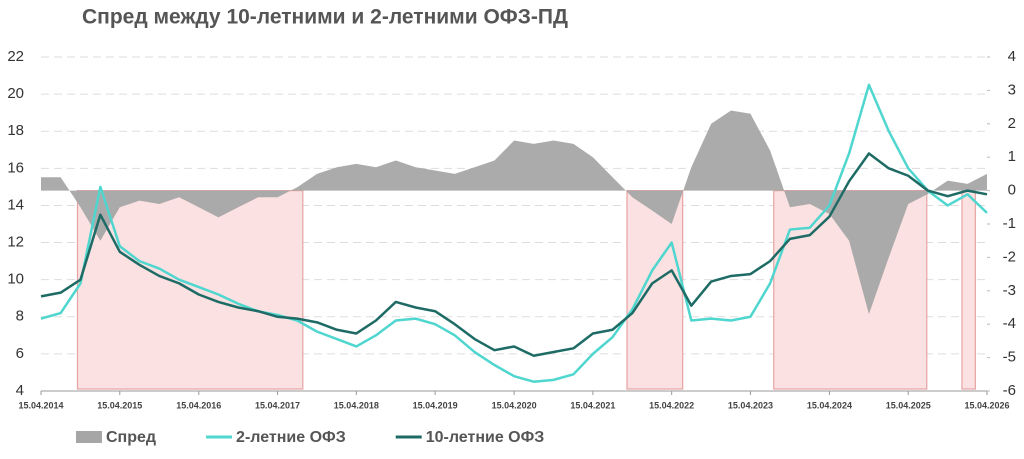 This screenshot has width=1024, height=459. What do you see at coordinates (198, 405) in the screenshot?
I see `x-tick-label: 15.04.2016` at bounding box center [198, 405].